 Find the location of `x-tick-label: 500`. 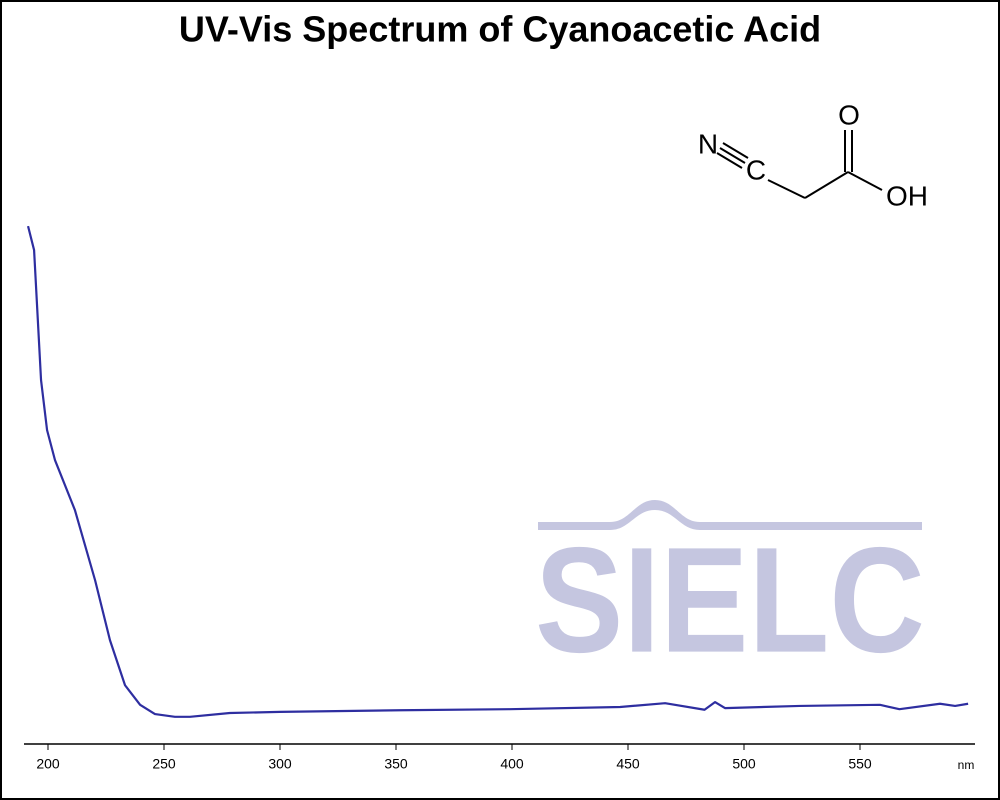

x-tick-label: 500 is located at coordinates (744, 764).